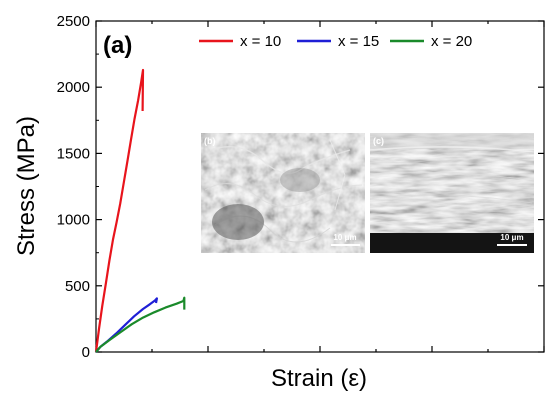 The image size is (550, 401). Describe the element at coordinates (117, 45) in the screenshot. I see `panel-label: (a)` at that location.